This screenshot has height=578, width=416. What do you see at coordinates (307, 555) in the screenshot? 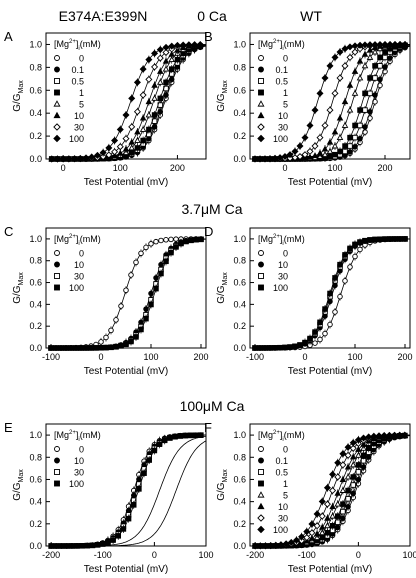
I see `x-tick-label: -100` at bounding box center [307, 555].